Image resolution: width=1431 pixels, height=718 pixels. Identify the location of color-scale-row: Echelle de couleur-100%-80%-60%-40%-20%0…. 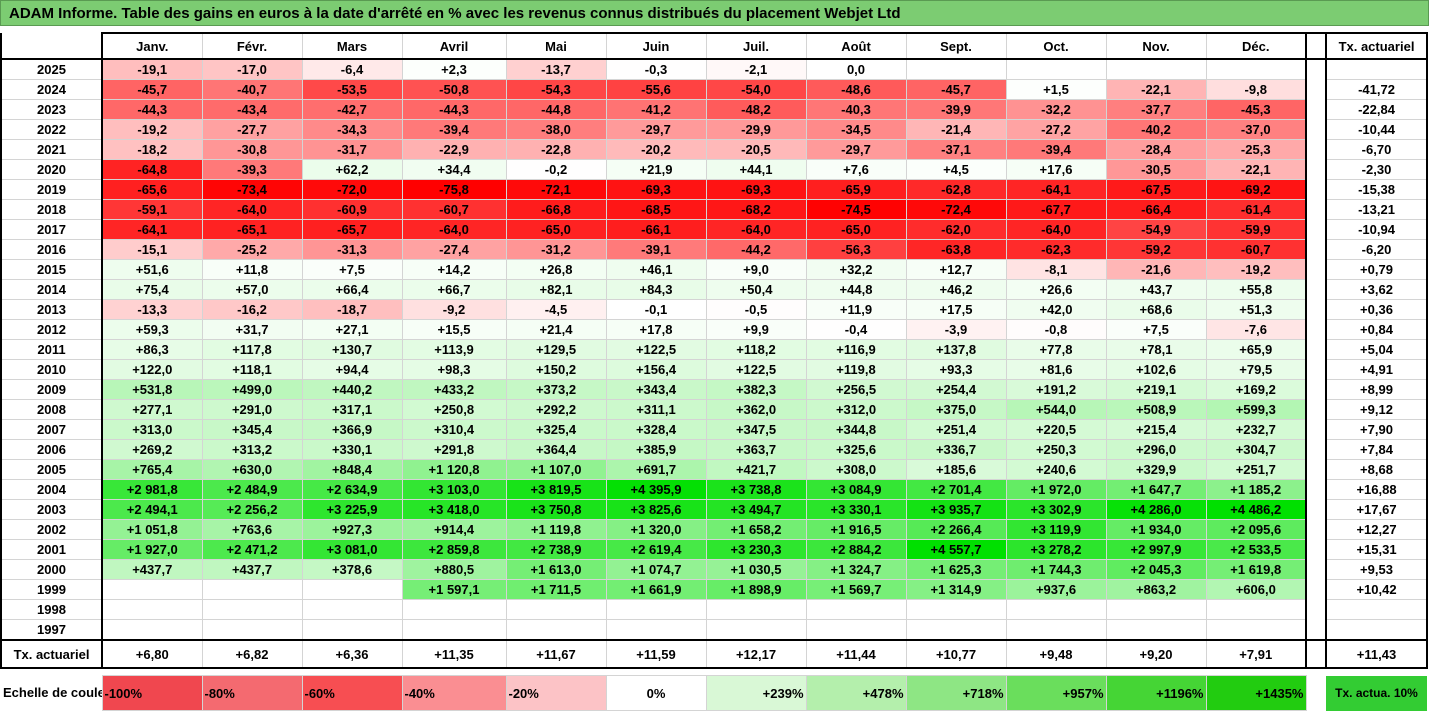
(714, 693).